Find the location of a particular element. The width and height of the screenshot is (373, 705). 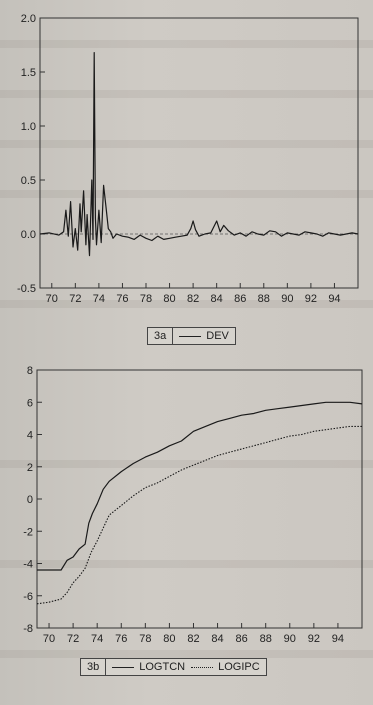

chart-3a-xtick-label: 70 is located at coordinates (52, 299).